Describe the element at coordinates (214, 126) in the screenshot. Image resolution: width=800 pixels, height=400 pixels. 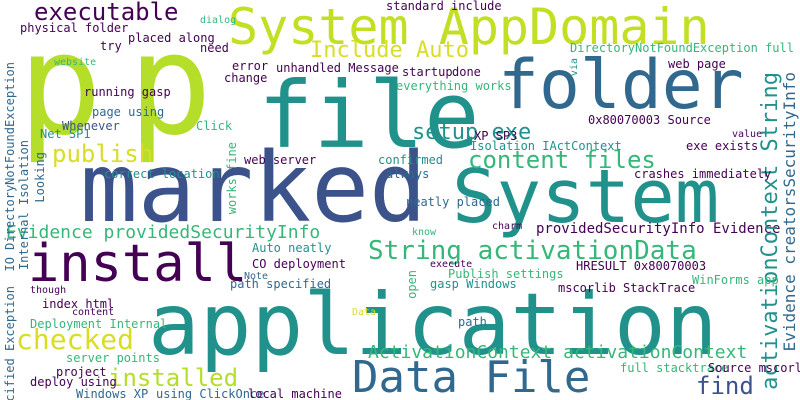
I see `word-click: Click` at that location.